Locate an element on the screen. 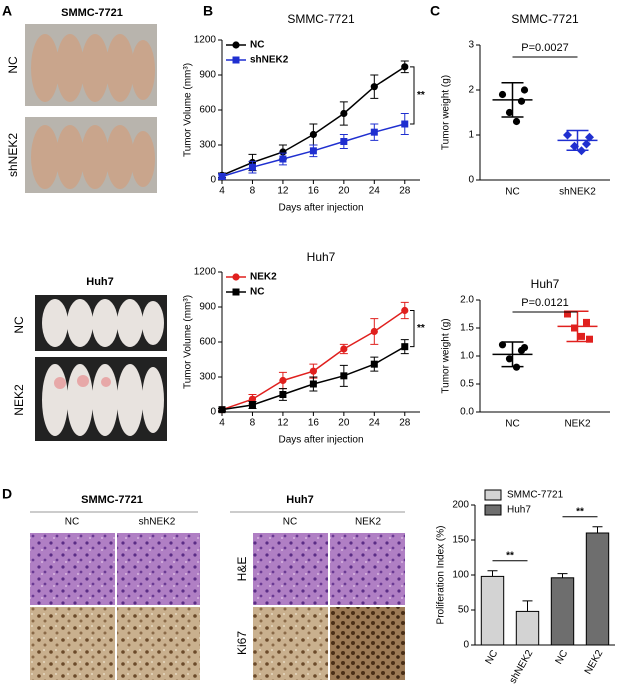 This screenshot has height=694, width=634. legend-label: NEK2 is located at coordinates (263, 277).